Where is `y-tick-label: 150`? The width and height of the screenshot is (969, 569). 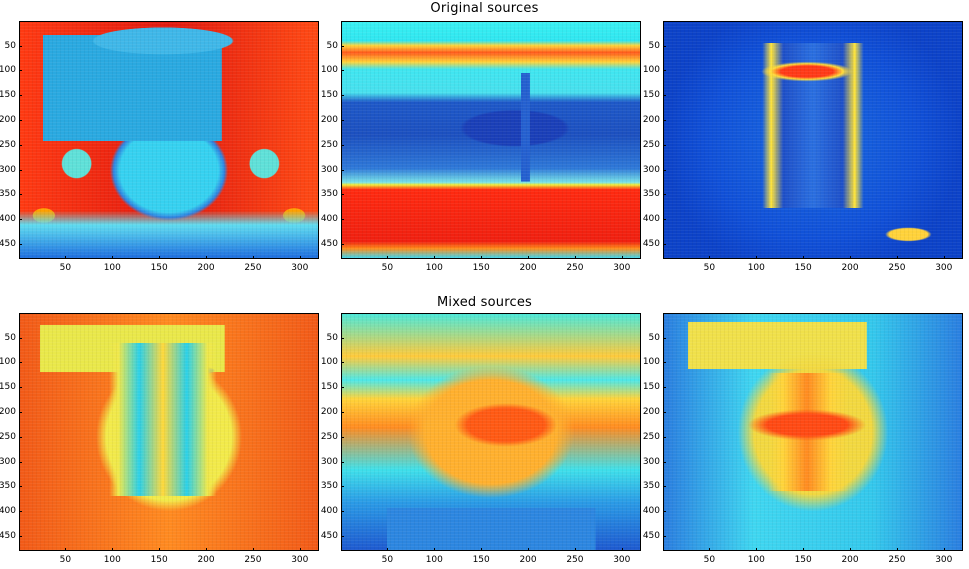 y-tick-label: 150 is located at coordinates (329, 387).